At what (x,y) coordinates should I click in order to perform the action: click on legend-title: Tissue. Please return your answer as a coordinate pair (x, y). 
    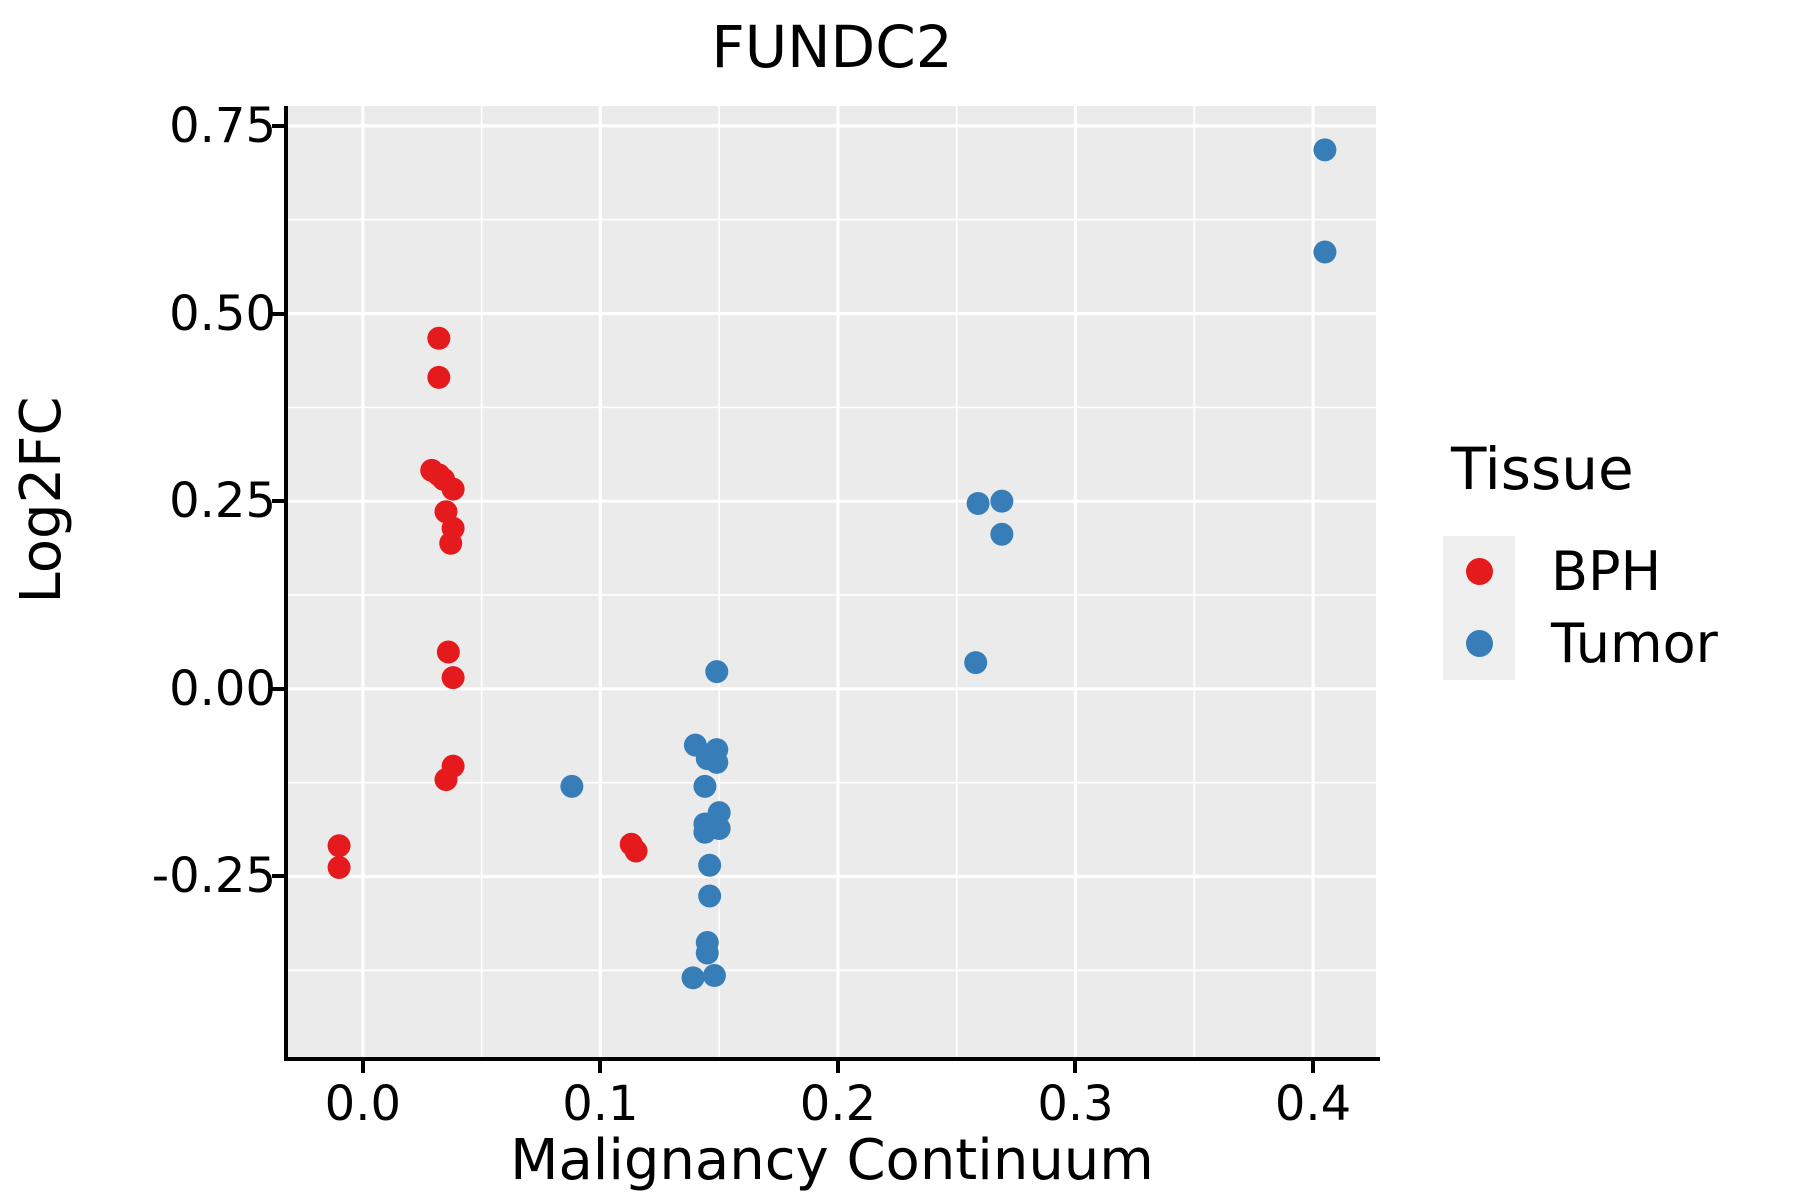
    Looking at the image, I should click on (1542, 469).